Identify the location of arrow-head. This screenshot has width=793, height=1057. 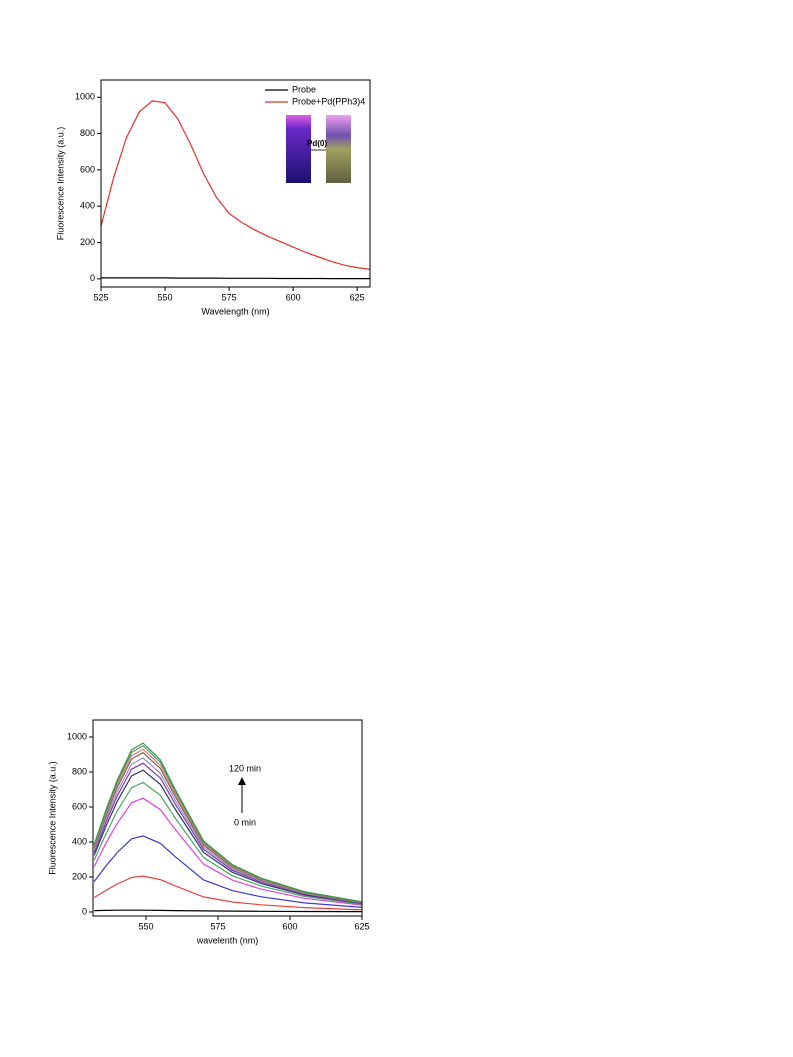
(242, 781).